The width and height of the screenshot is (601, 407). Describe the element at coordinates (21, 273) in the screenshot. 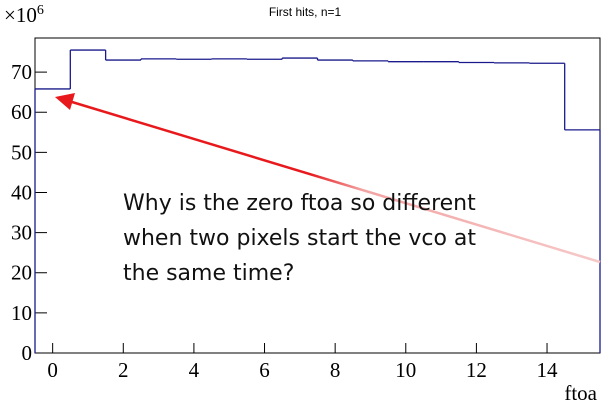

I see `y-tick-label: 20` at that location.